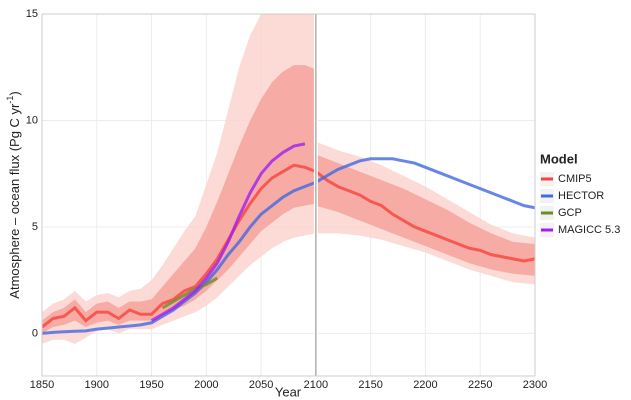  What do you see at coordinates (42, 385) in the screenshot?
I see `x-tick-label: 1850` at bounding box center [42, 385].